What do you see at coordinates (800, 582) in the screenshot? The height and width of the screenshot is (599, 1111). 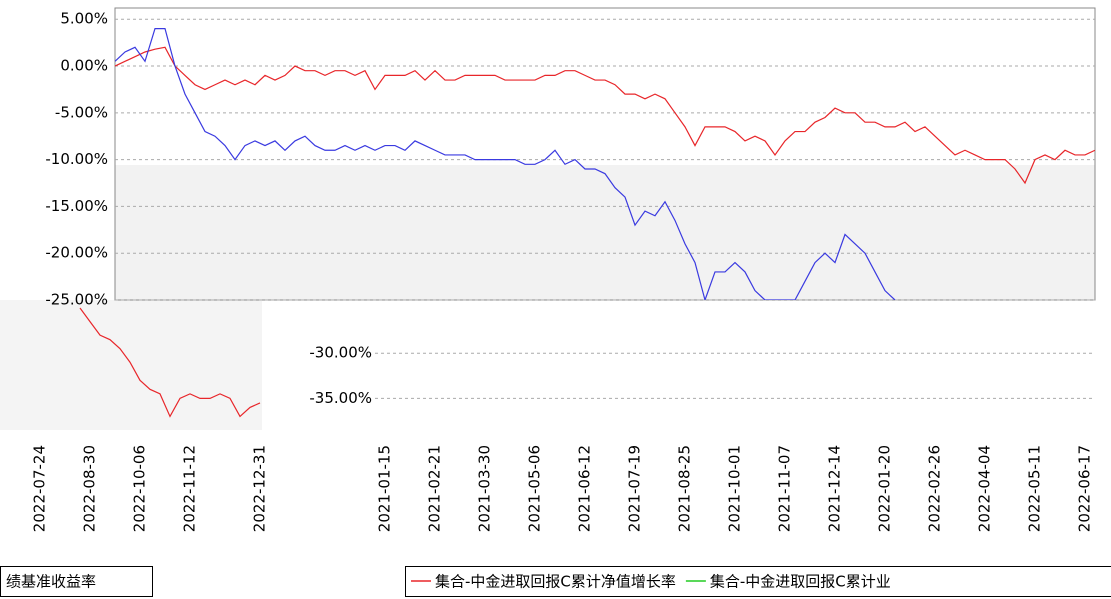 I see `legend-label: 集合-中金进取回报C累计业` at bounding box center [800, 582].